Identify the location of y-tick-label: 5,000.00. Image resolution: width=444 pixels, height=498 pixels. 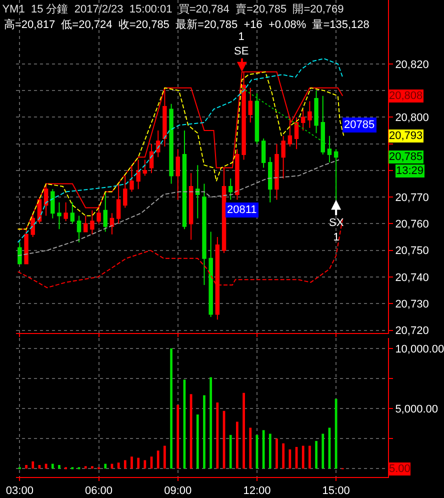
(416, 409).